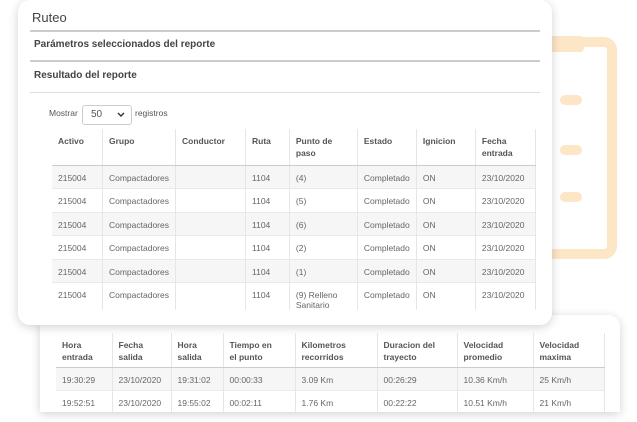  What do you see at coordinates (85, 75) in the screenshot?
I see `section-header: Resultado del reporte` at bounding box center [85, 75].